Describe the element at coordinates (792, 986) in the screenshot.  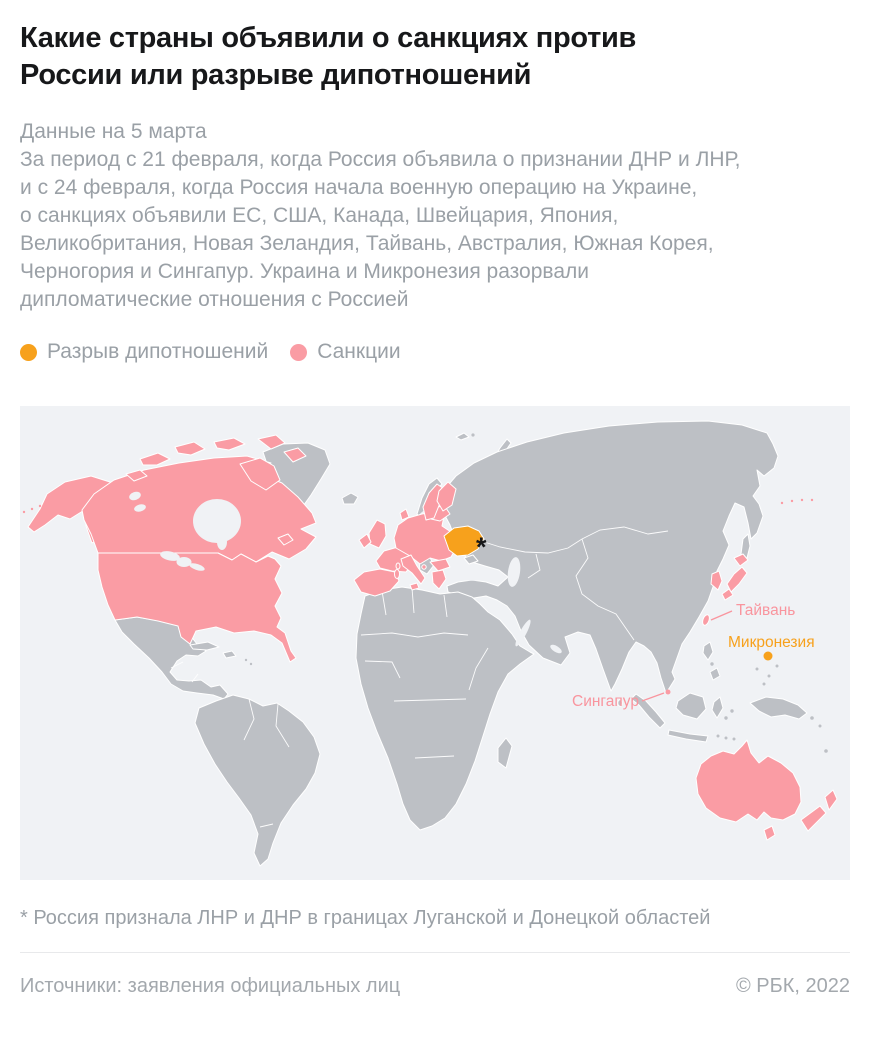
I see `footer-copyright: © РБК, 2022` at that location.